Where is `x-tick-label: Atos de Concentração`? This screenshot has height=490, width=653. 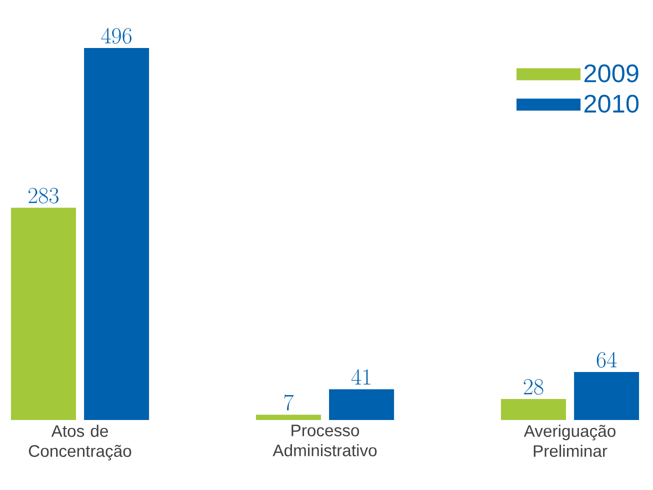 x-tick-label: Atos de Concentração is located at coordinates (80, 442).